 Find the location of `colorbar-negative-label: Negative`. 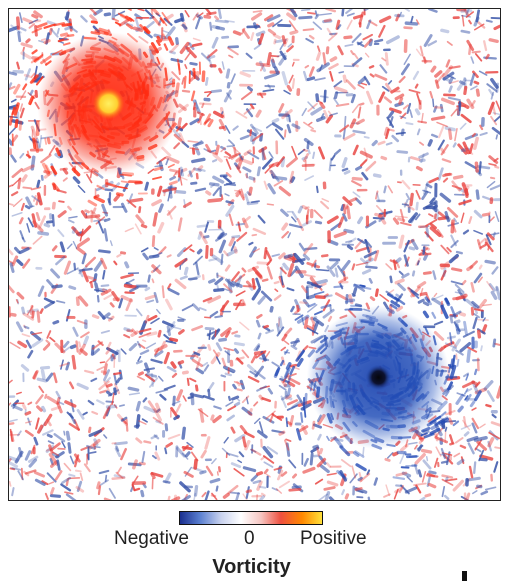

colorbar-negative-label: Negative is located at coordinates (151, 538).